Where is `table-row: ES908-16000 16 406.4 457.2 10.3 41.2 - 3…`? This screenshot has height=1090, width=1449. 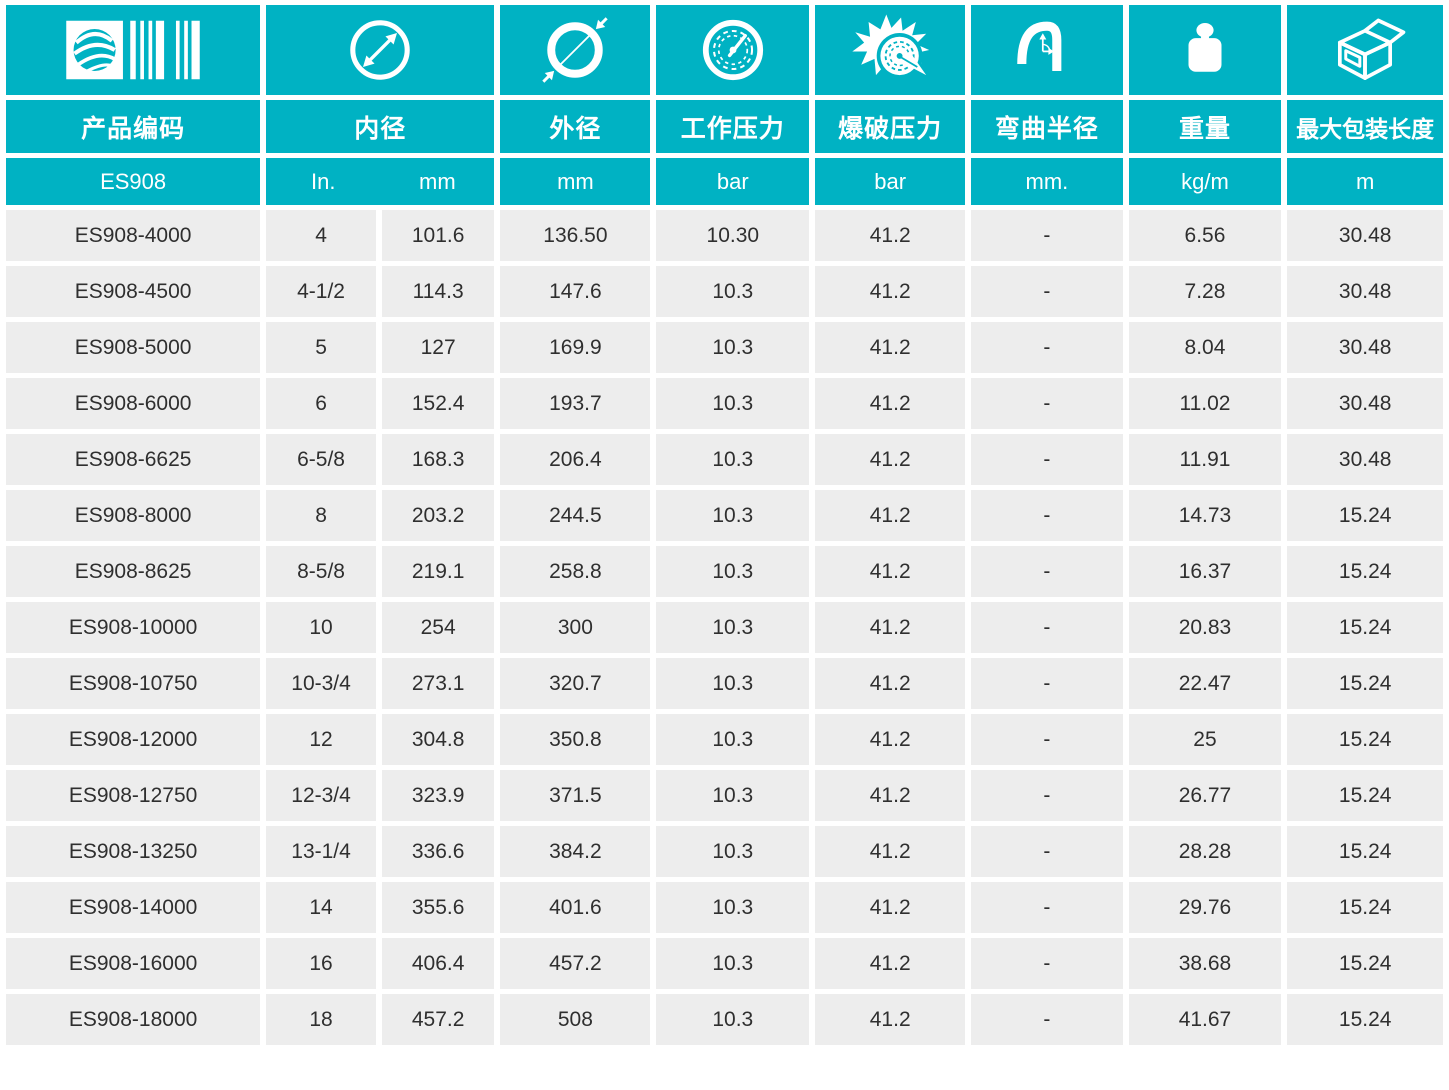 table-row: ES908-16000 16 406.4 457.2 10.3 41.2 - 3… is located at coordinates (724, 963).